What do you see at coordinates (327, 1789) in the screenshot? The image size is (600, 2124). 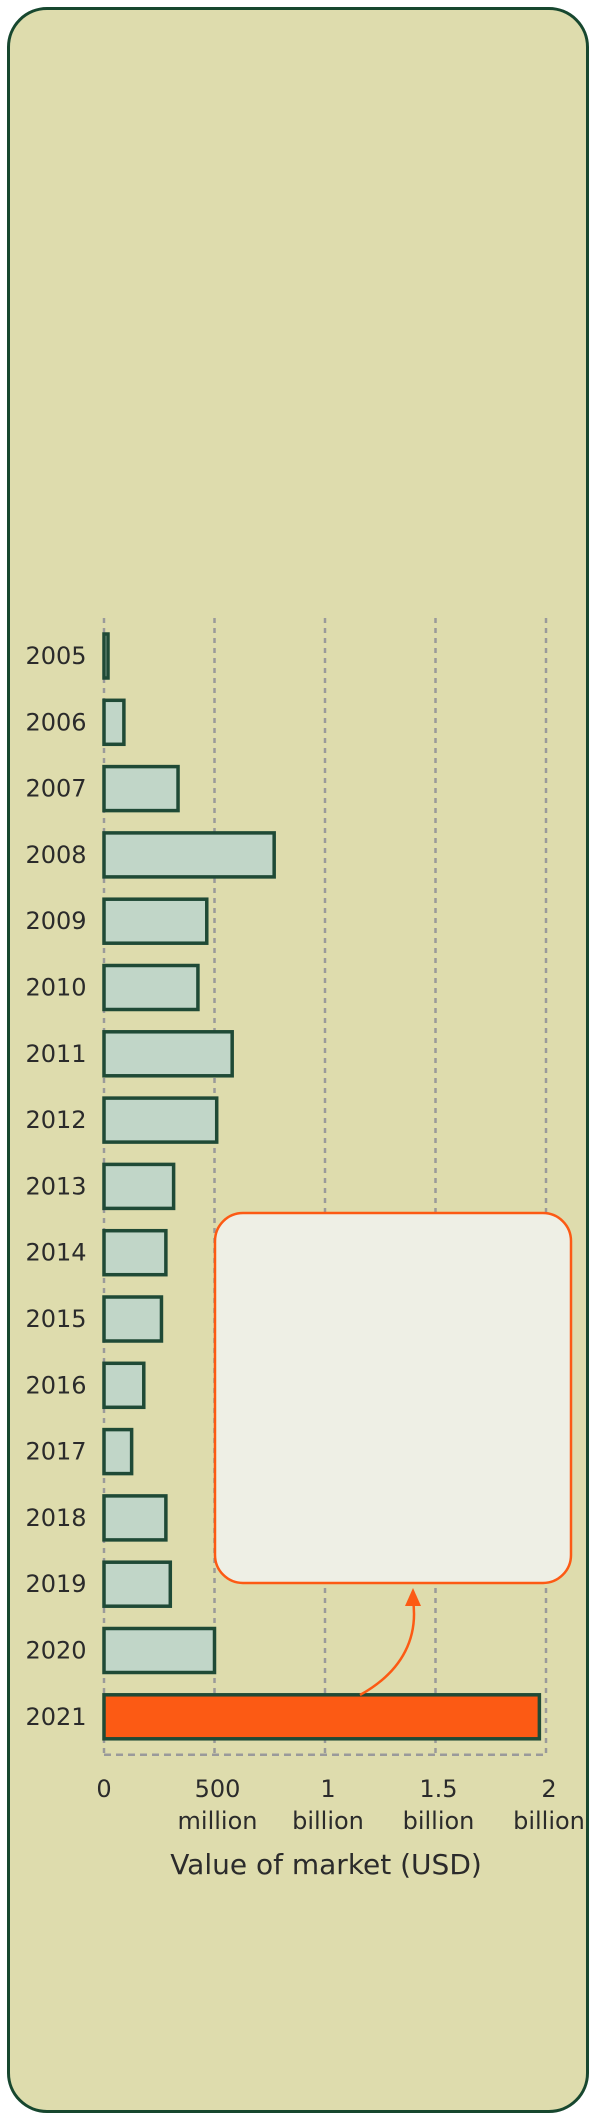 I see `x-tick-label-2-line-0: 1` at bounding box center [327, 1789].